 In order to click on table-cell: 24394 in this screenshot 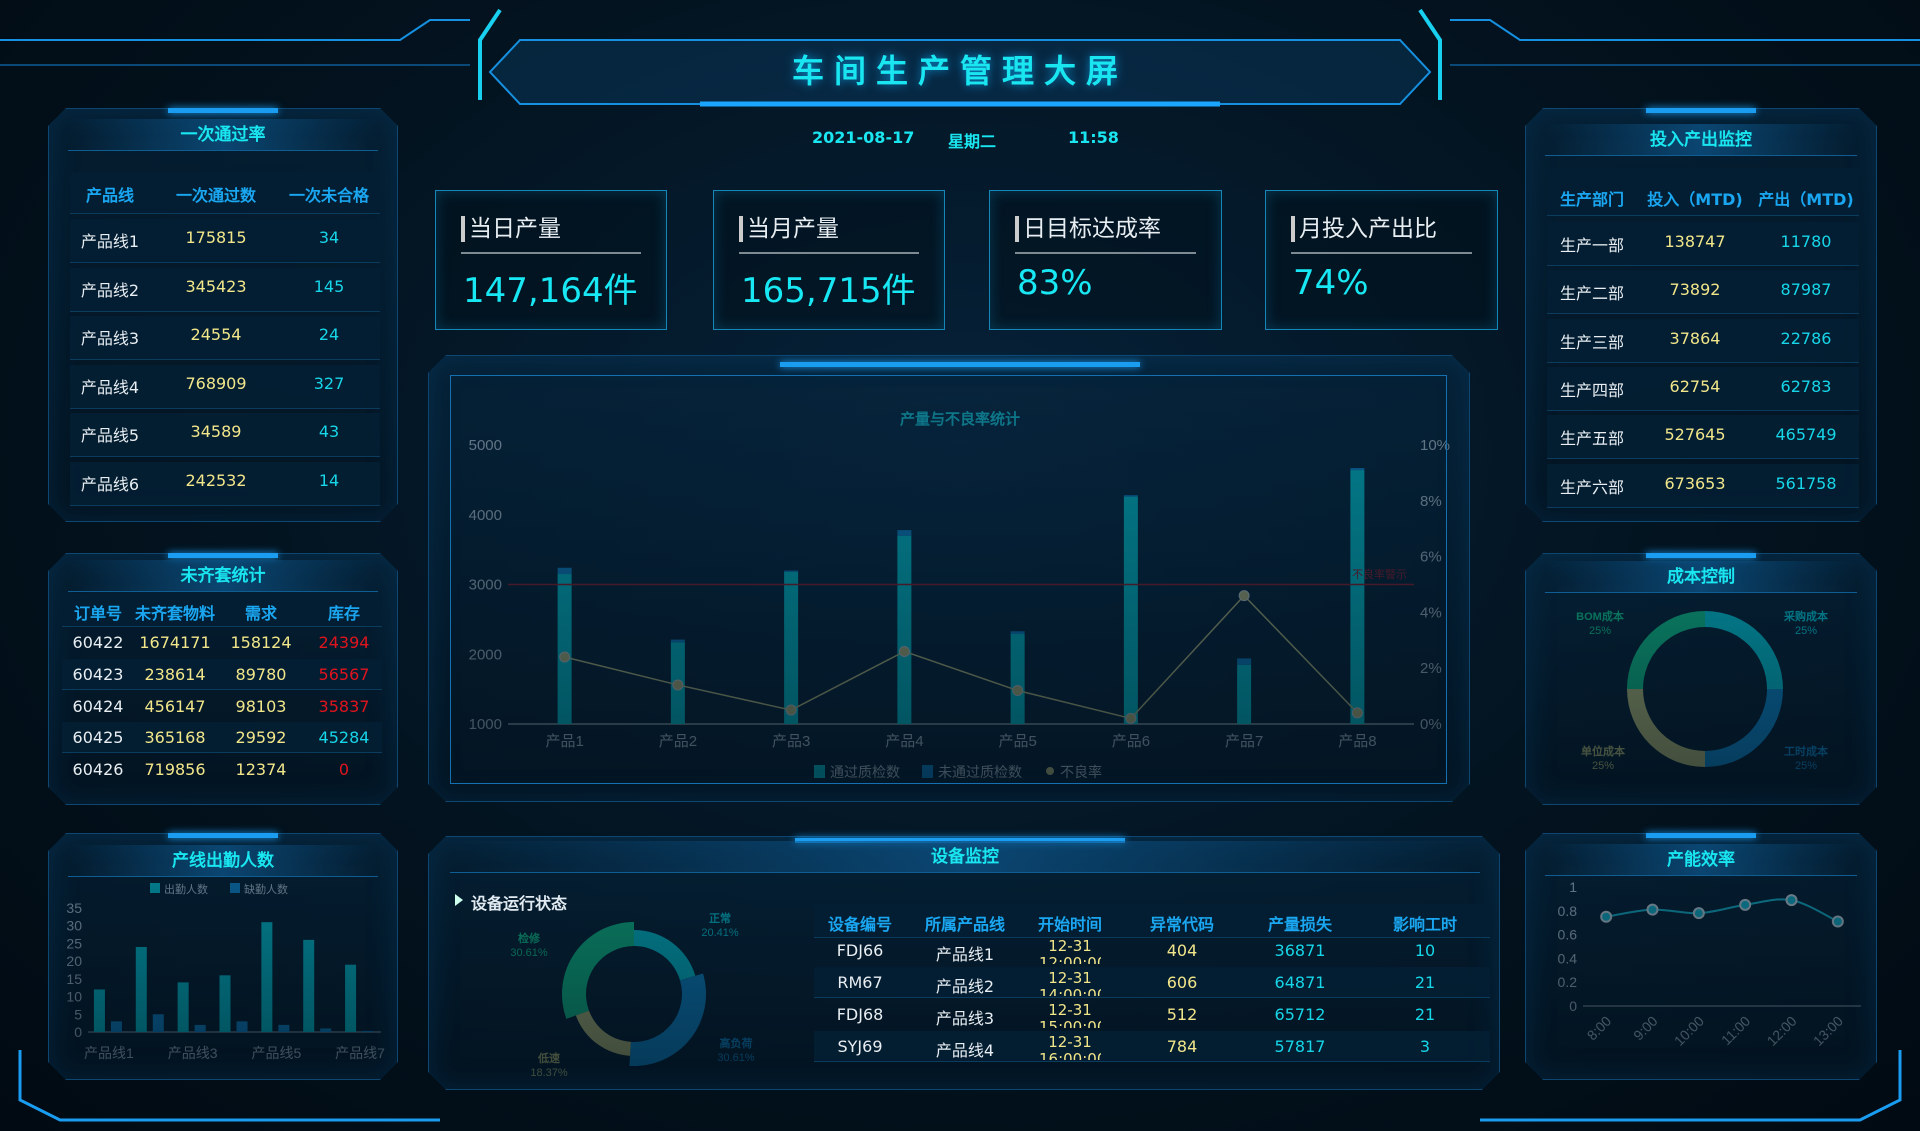, I will do `click(344, 642)`.